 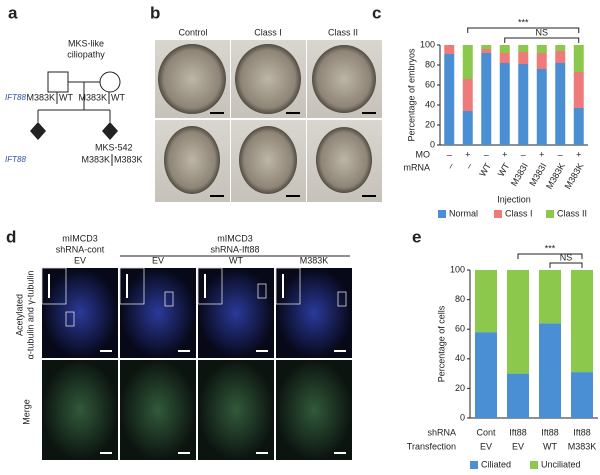 What do you see at coordinates (234, 249) in the screenshot?
I see `group-label: shRNA-Ift88` at bounding box center [234, 249].